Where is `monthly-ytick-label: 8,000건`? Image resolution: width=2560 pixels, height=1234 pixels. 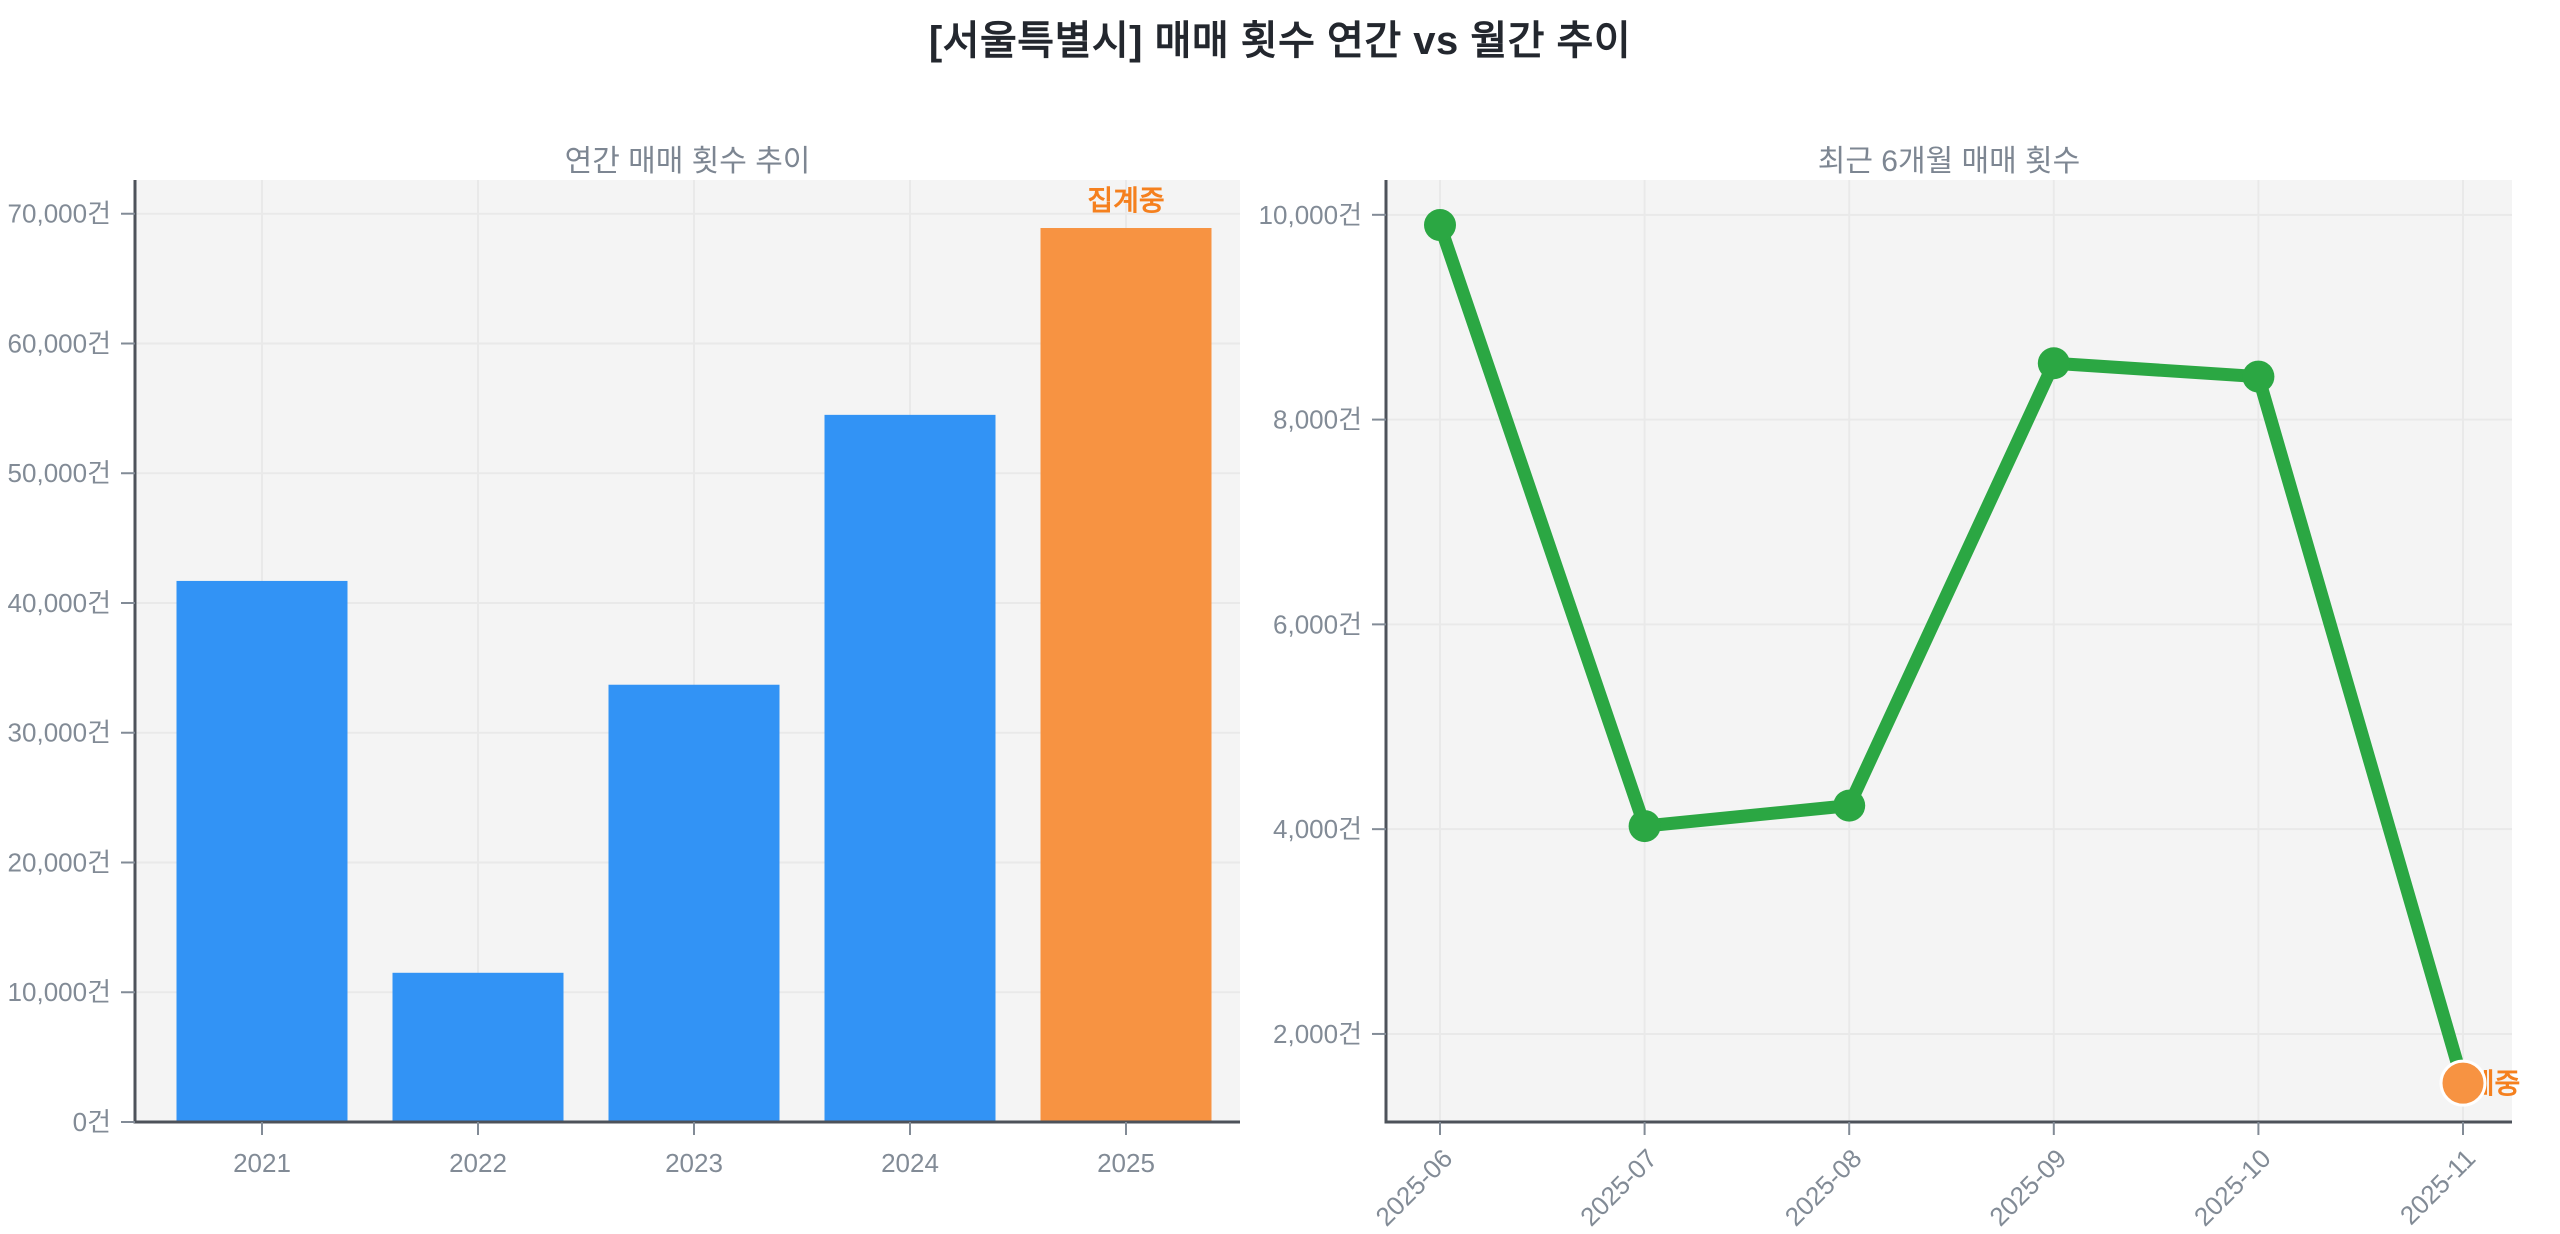 monthly-ytick-label: 8,000건 is located at coordinates (1317, 420).